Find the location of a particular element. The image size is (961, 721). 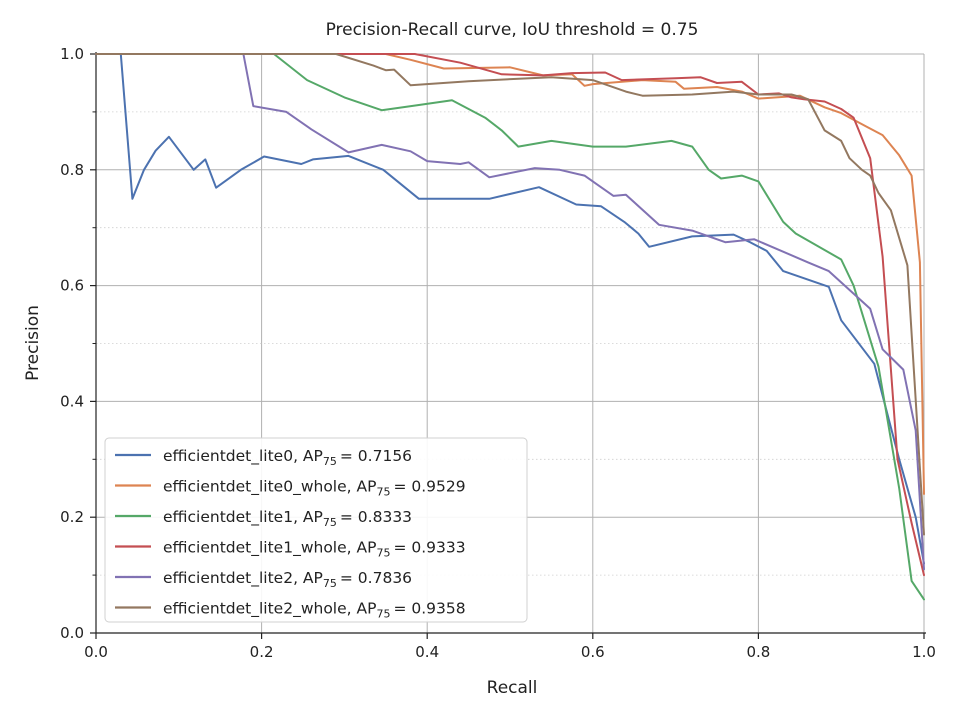

x-tick-label: 0.8 is located at coordinates (758, 652).